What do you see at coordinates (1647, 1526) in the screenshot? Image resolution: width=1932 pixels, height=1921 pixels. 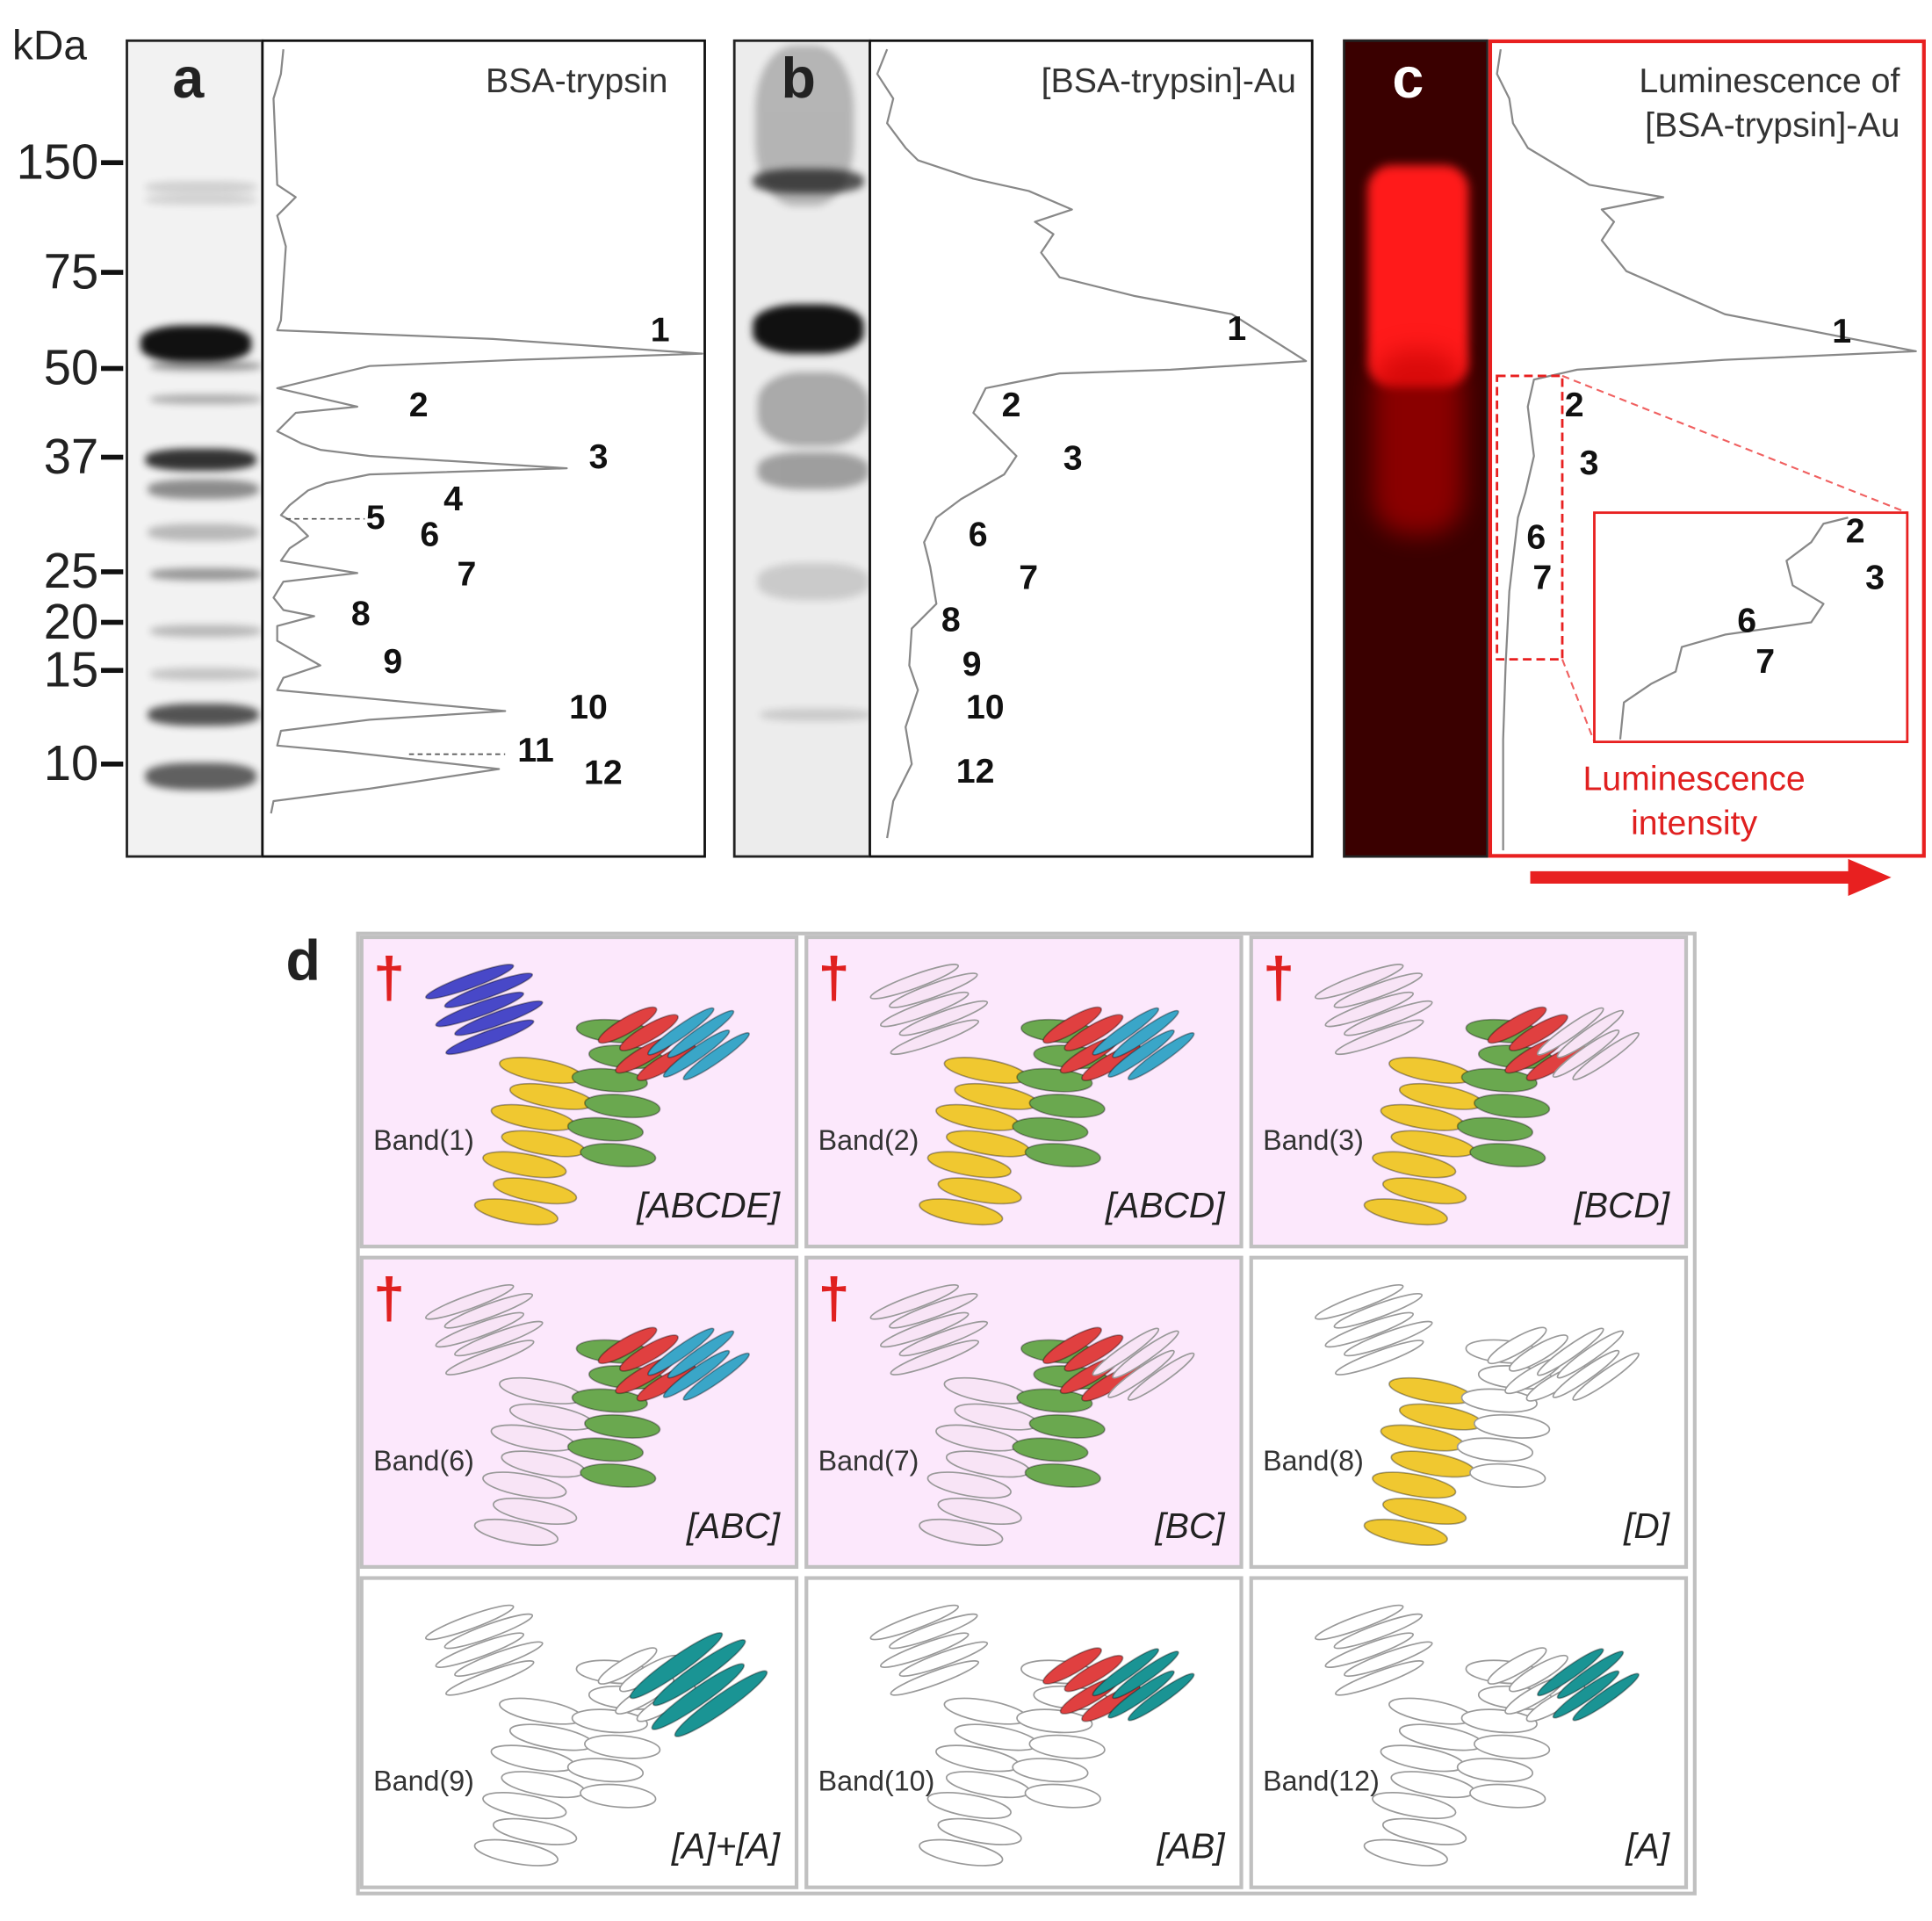 I see `fragment-label: [D]` at bounding box center [1647, 1526].